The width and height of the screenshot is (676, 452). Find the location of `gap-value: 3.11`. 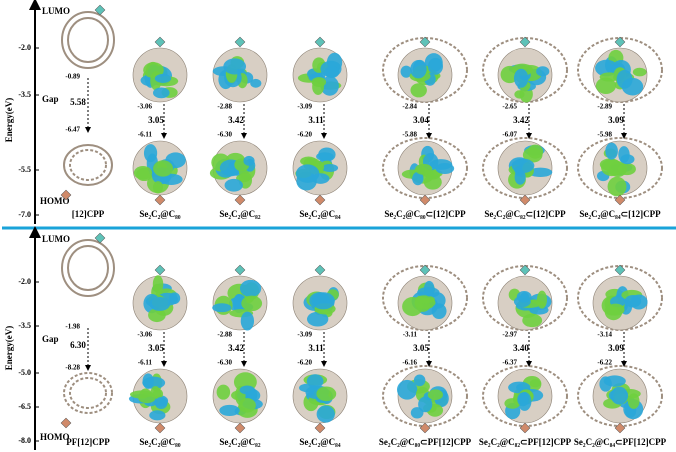

gap-value: 3.11 is located at coordinates (316, 348).